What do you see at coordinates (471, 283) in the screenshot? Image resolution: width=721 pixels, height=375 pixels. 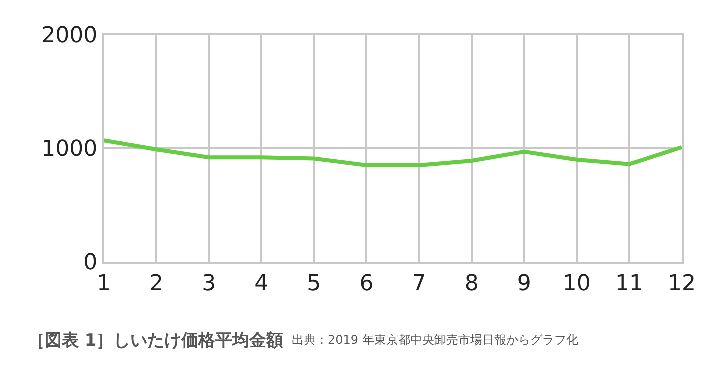 I see `x-tick-label: 8` at bounding box center [471, 283].